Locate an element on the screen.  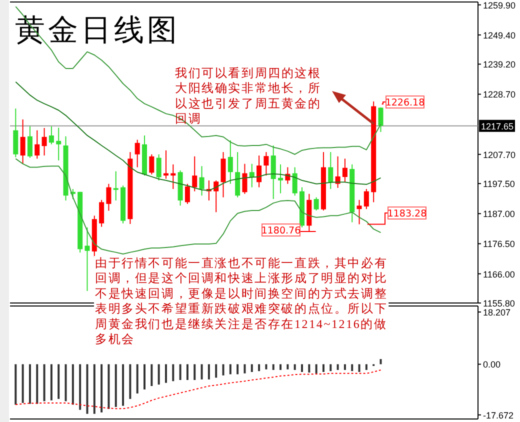
y-tick-label: 18.207 is located at coordinates (497, 313).